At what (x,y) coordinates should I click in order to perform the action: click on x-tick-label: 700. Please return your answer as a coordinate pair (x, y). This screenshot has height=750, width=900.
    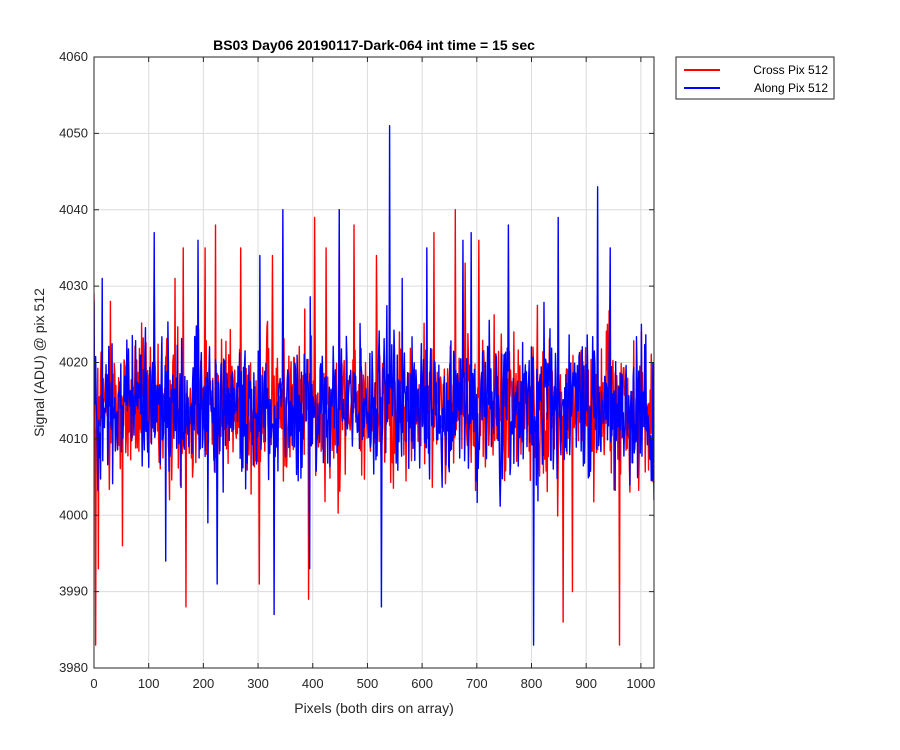
    Looking at the image, I should click on (477, 683).